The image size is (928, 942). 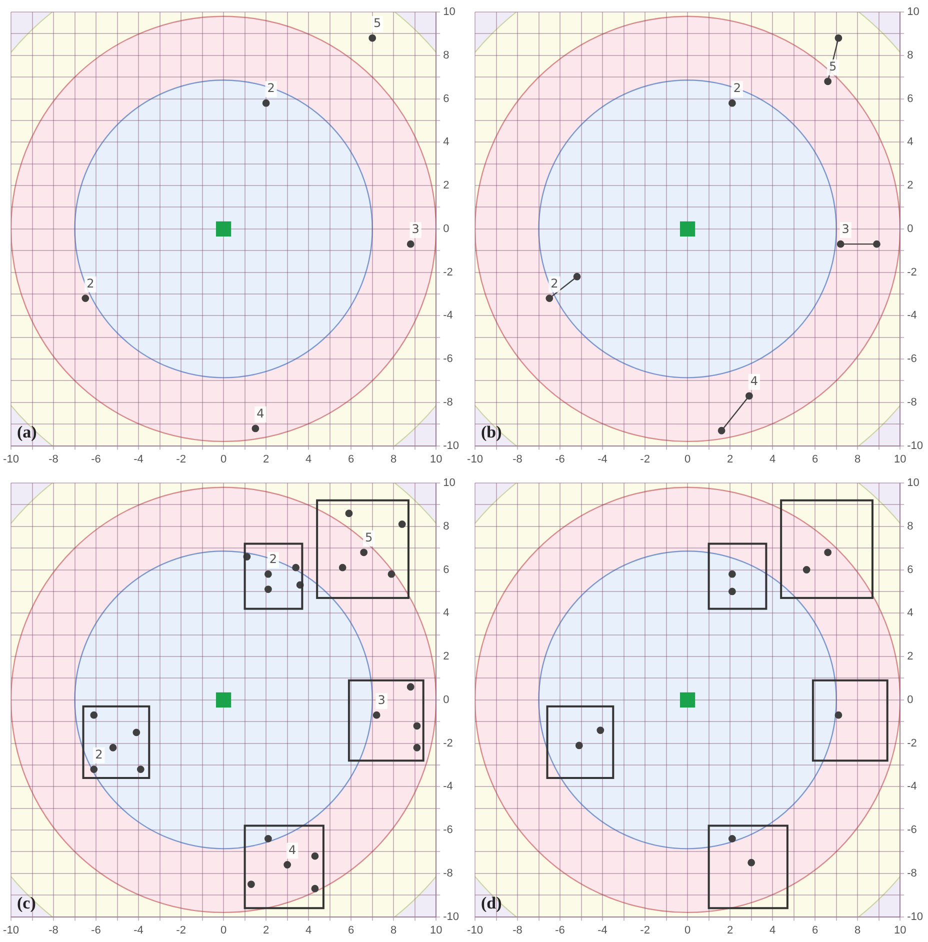 What do you see at coordinates (645, 459) in the screenshot?
I see `x-tick-label: -2` at bounding box center [645, 459].